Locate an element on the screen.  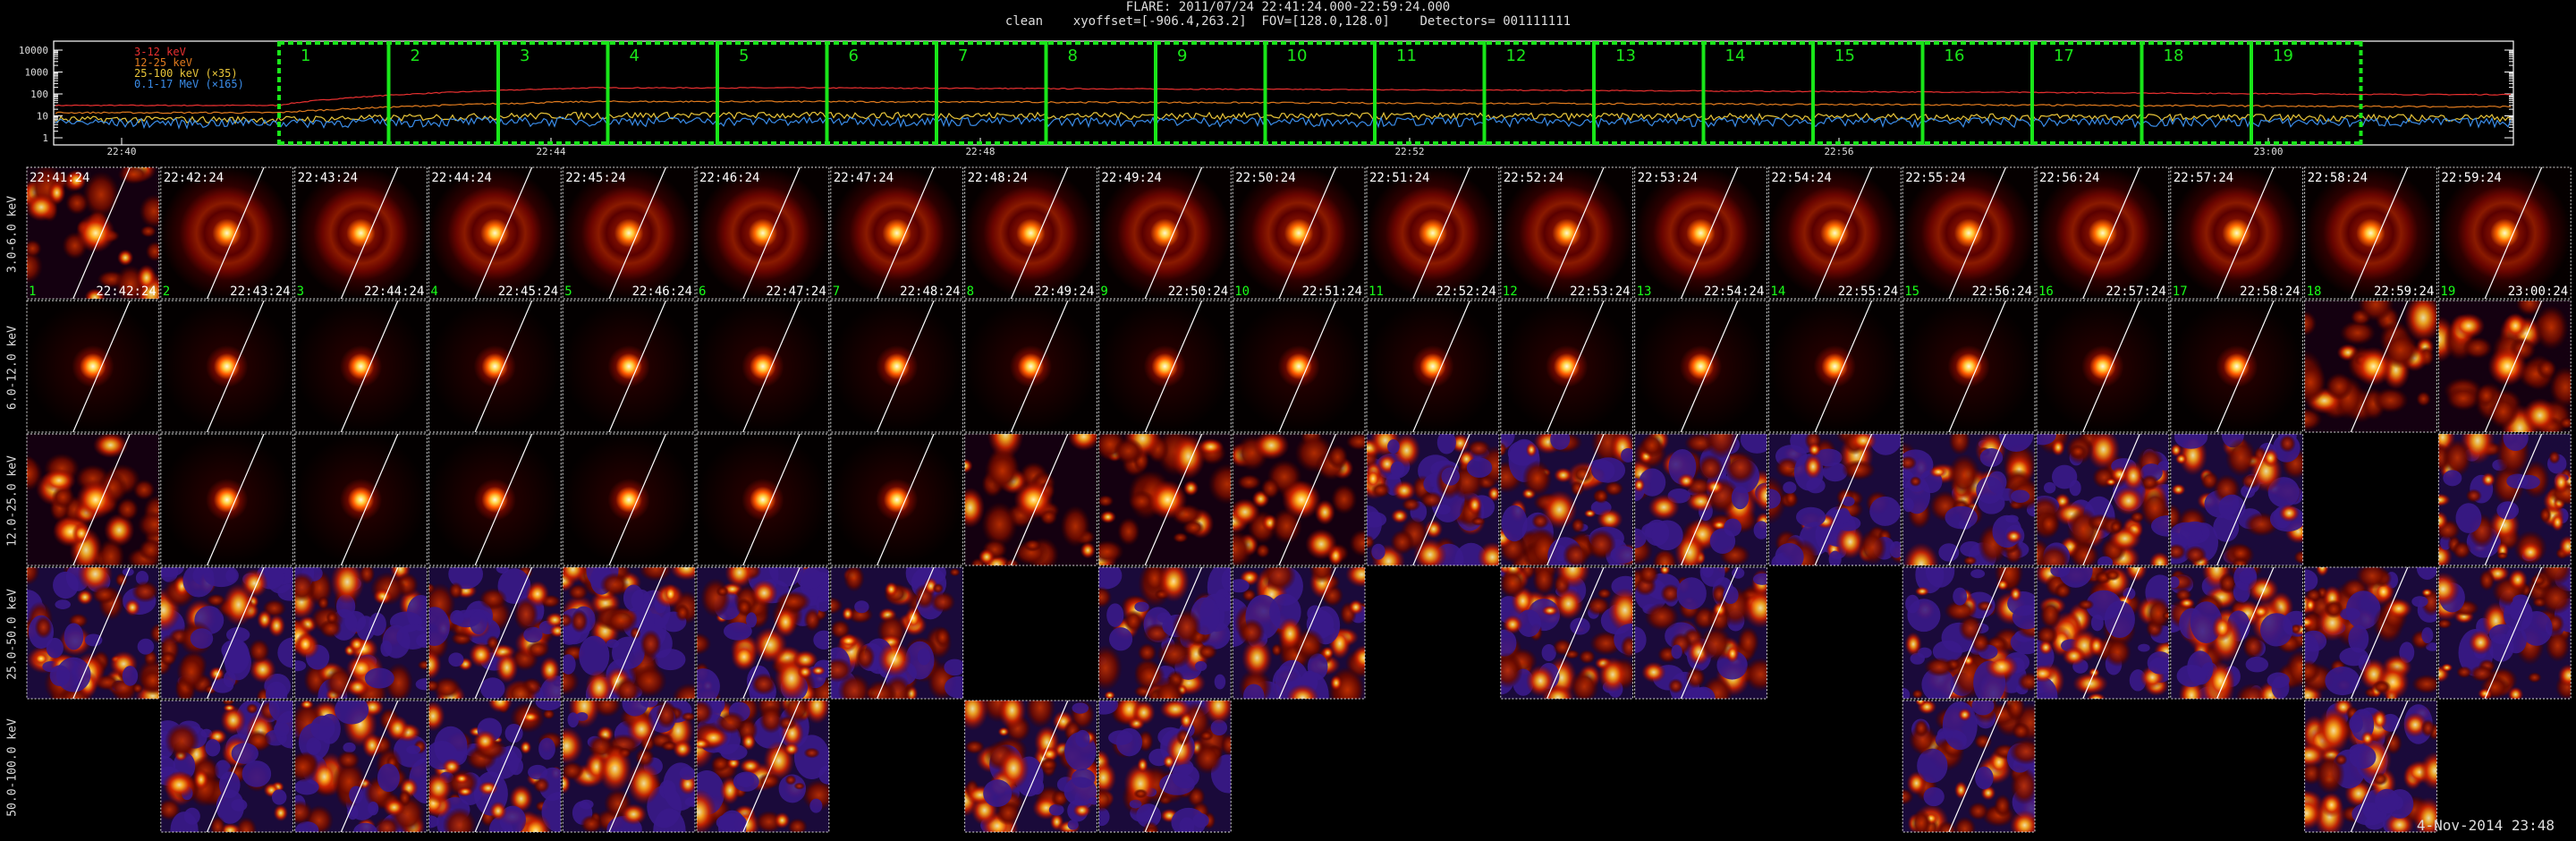
interval-end-time: 23:00:24 is located at coordinates (2538, 292).